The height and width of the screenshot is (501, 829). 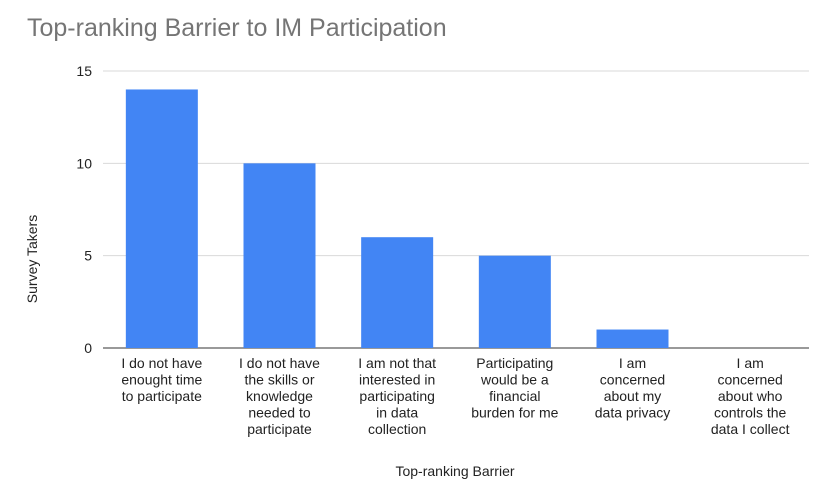 I want to click on x-tick-label-line: about who, so click(x=750, y=396).